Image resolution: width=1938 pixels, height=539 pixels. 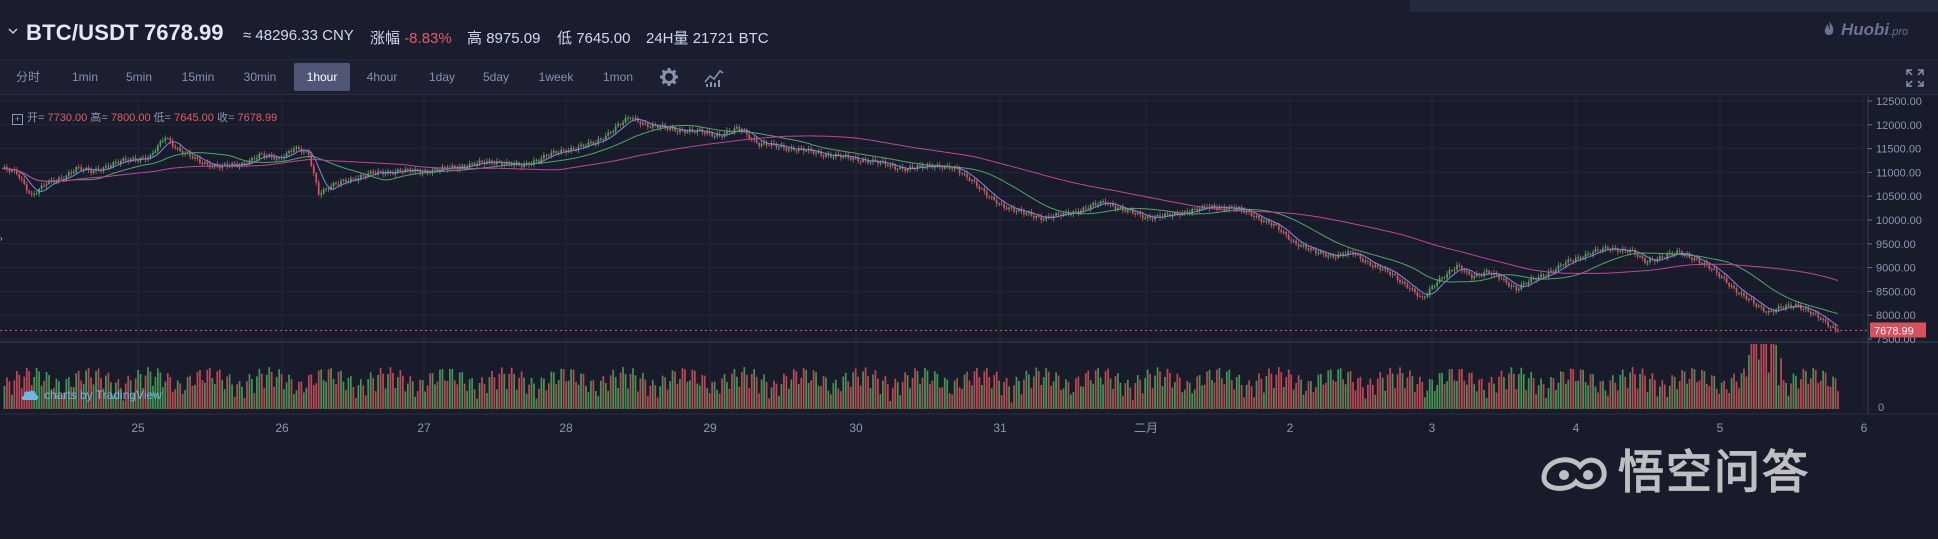 What do you see at coordinates (669, 77) in the screenshot?
I see `gear-icon` at bounding box center [669, 77].